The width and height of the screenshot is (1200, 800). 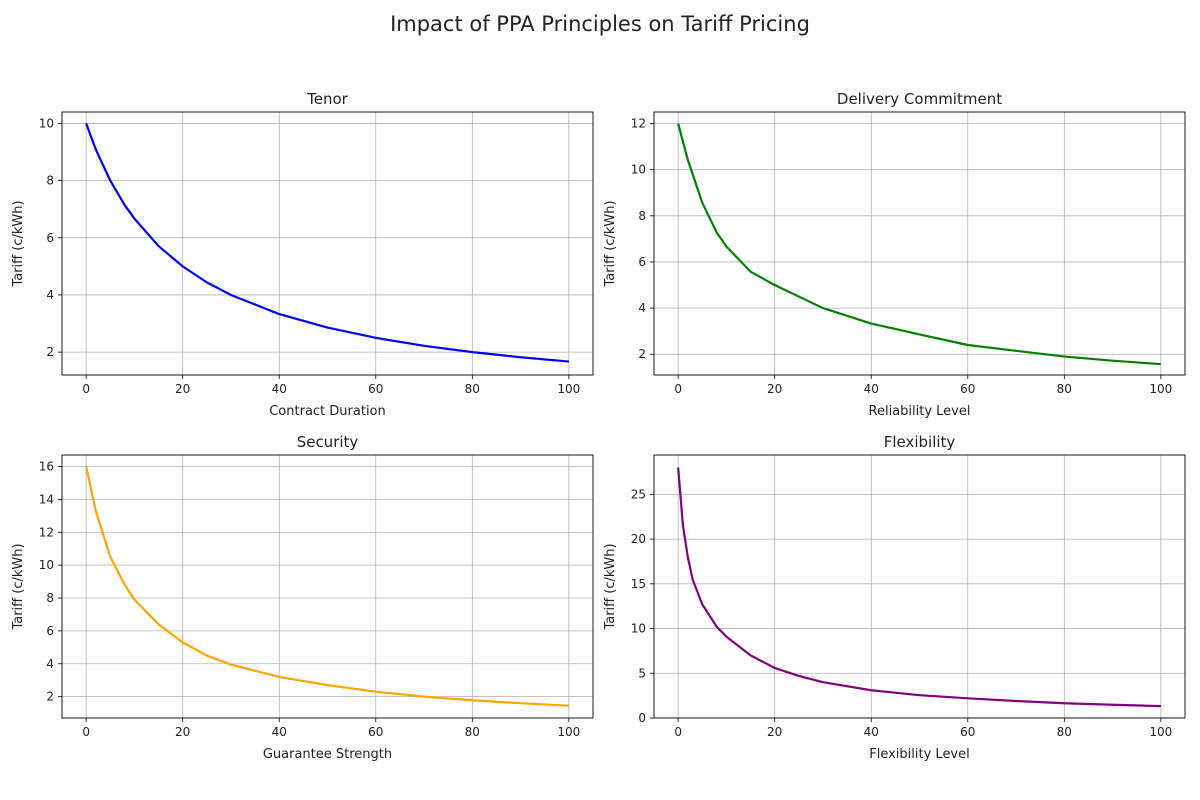 I want to click on x-axis-label: Guarantee Strength, so click(x=327, y=754).